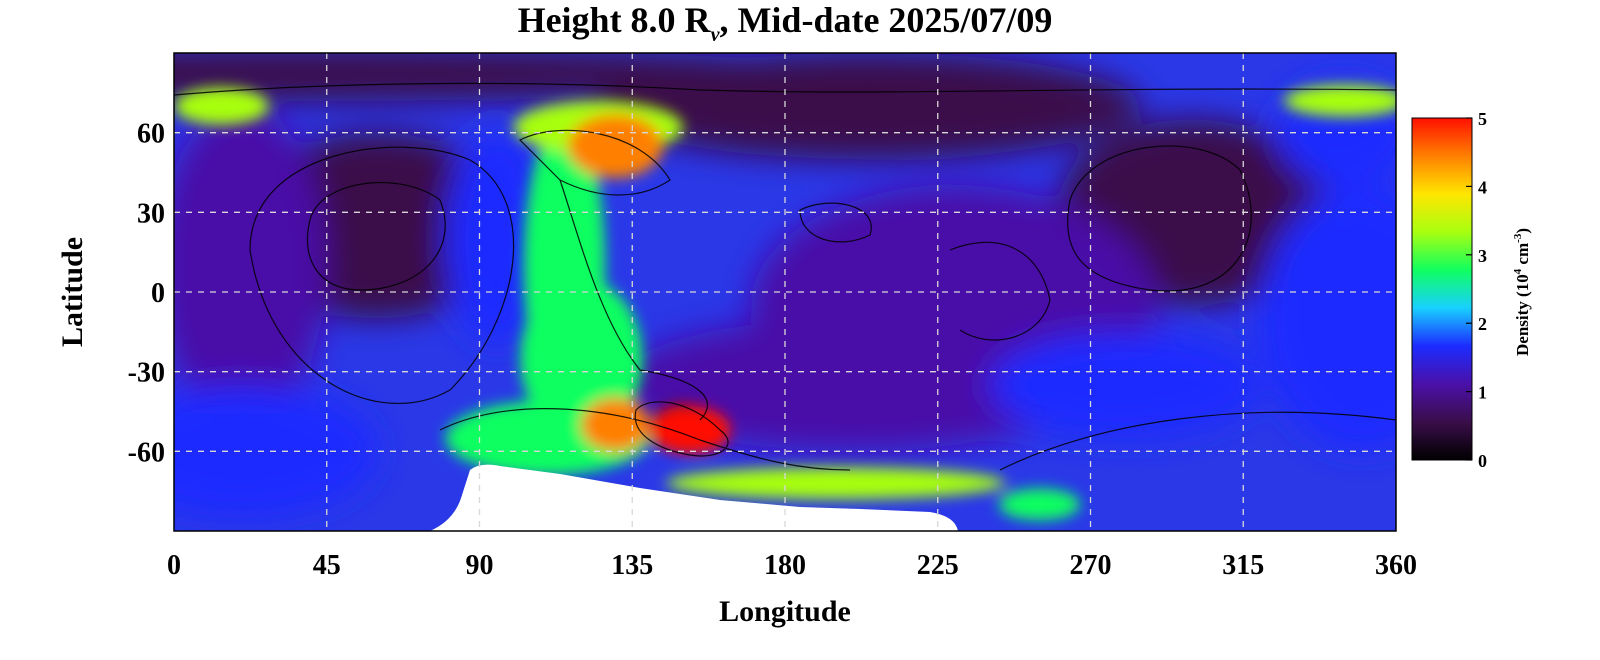 Image resolution: width=1600 pixels, height=660 pixels. I want to click on y-tick-label: 0, so click(158, 293).